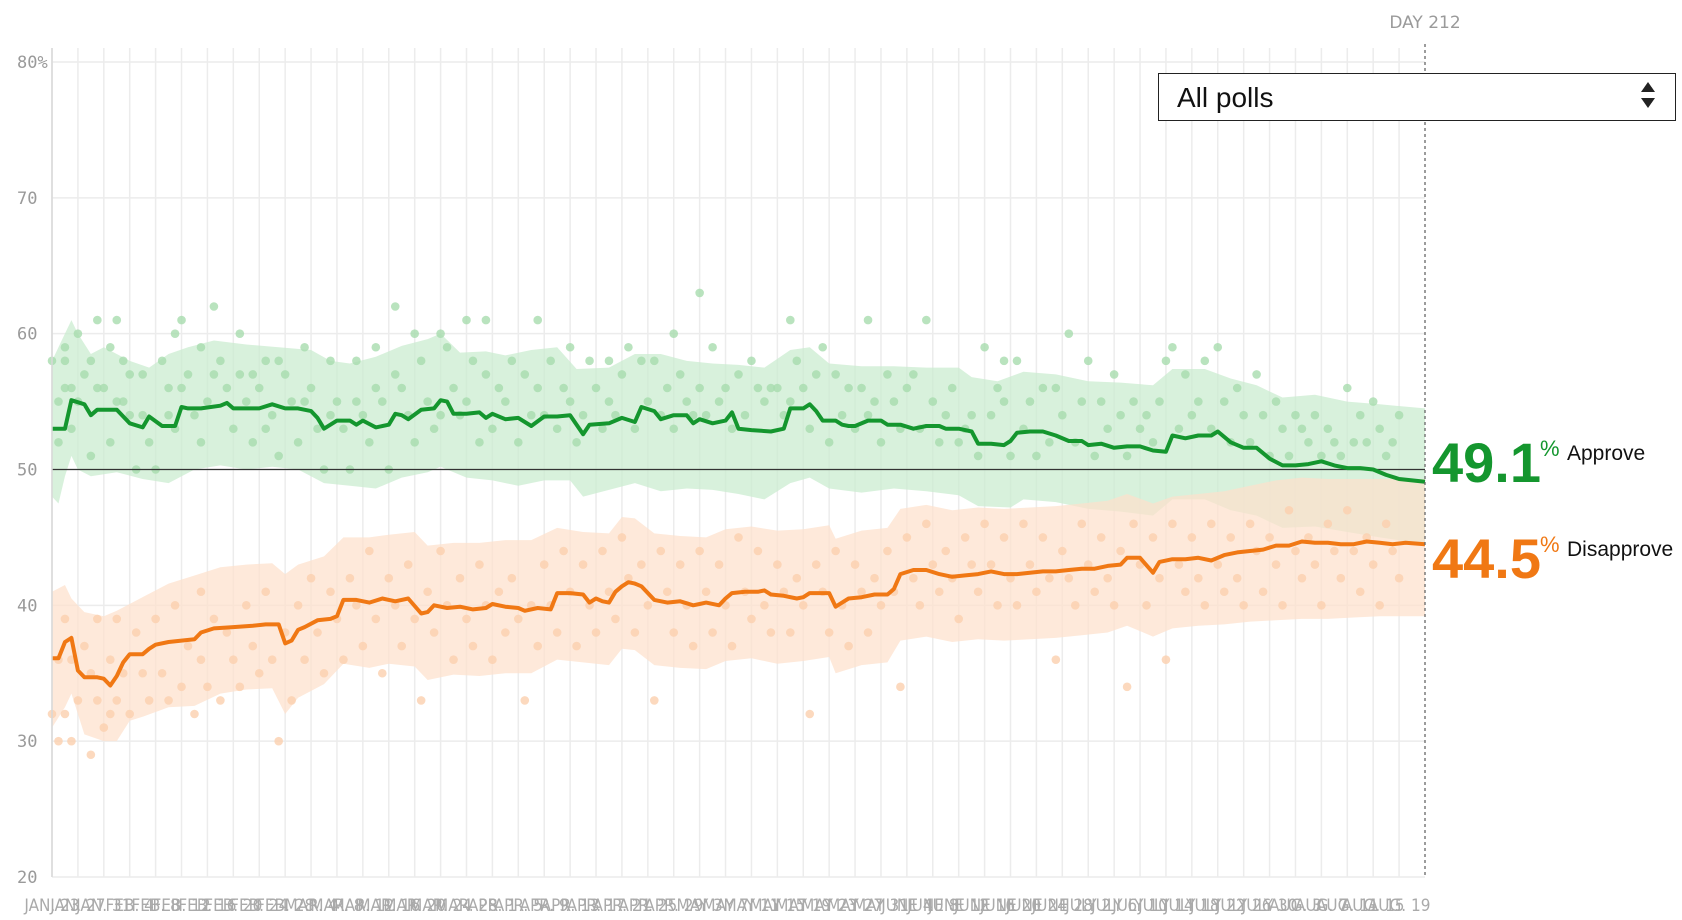  Describe the element at coordinates (1139, 906) in the screenshot. I see `x-tick-label: JULY 10` at that location.